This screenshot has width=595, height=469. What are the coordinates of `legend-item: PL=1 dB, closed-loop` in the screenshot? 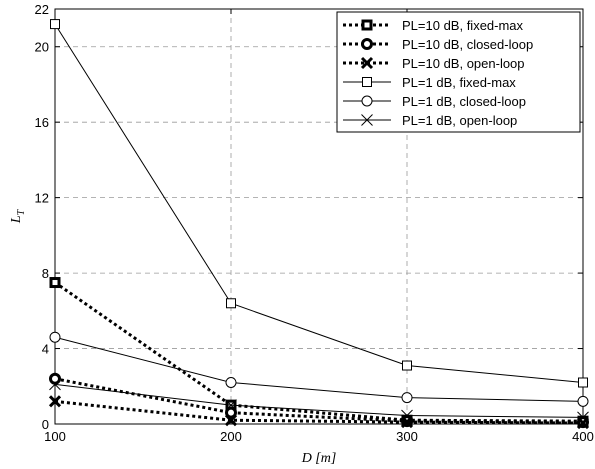 It's located at (434, 101).